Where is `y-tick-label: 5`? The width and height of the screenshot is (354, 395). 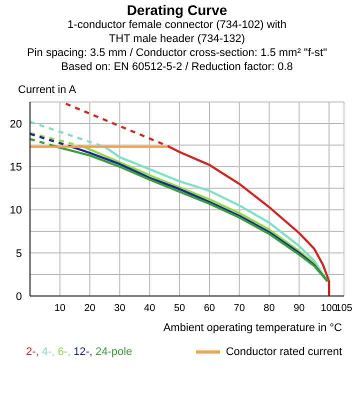 y-tick-label: 5 is located at coordinates (19, 254).